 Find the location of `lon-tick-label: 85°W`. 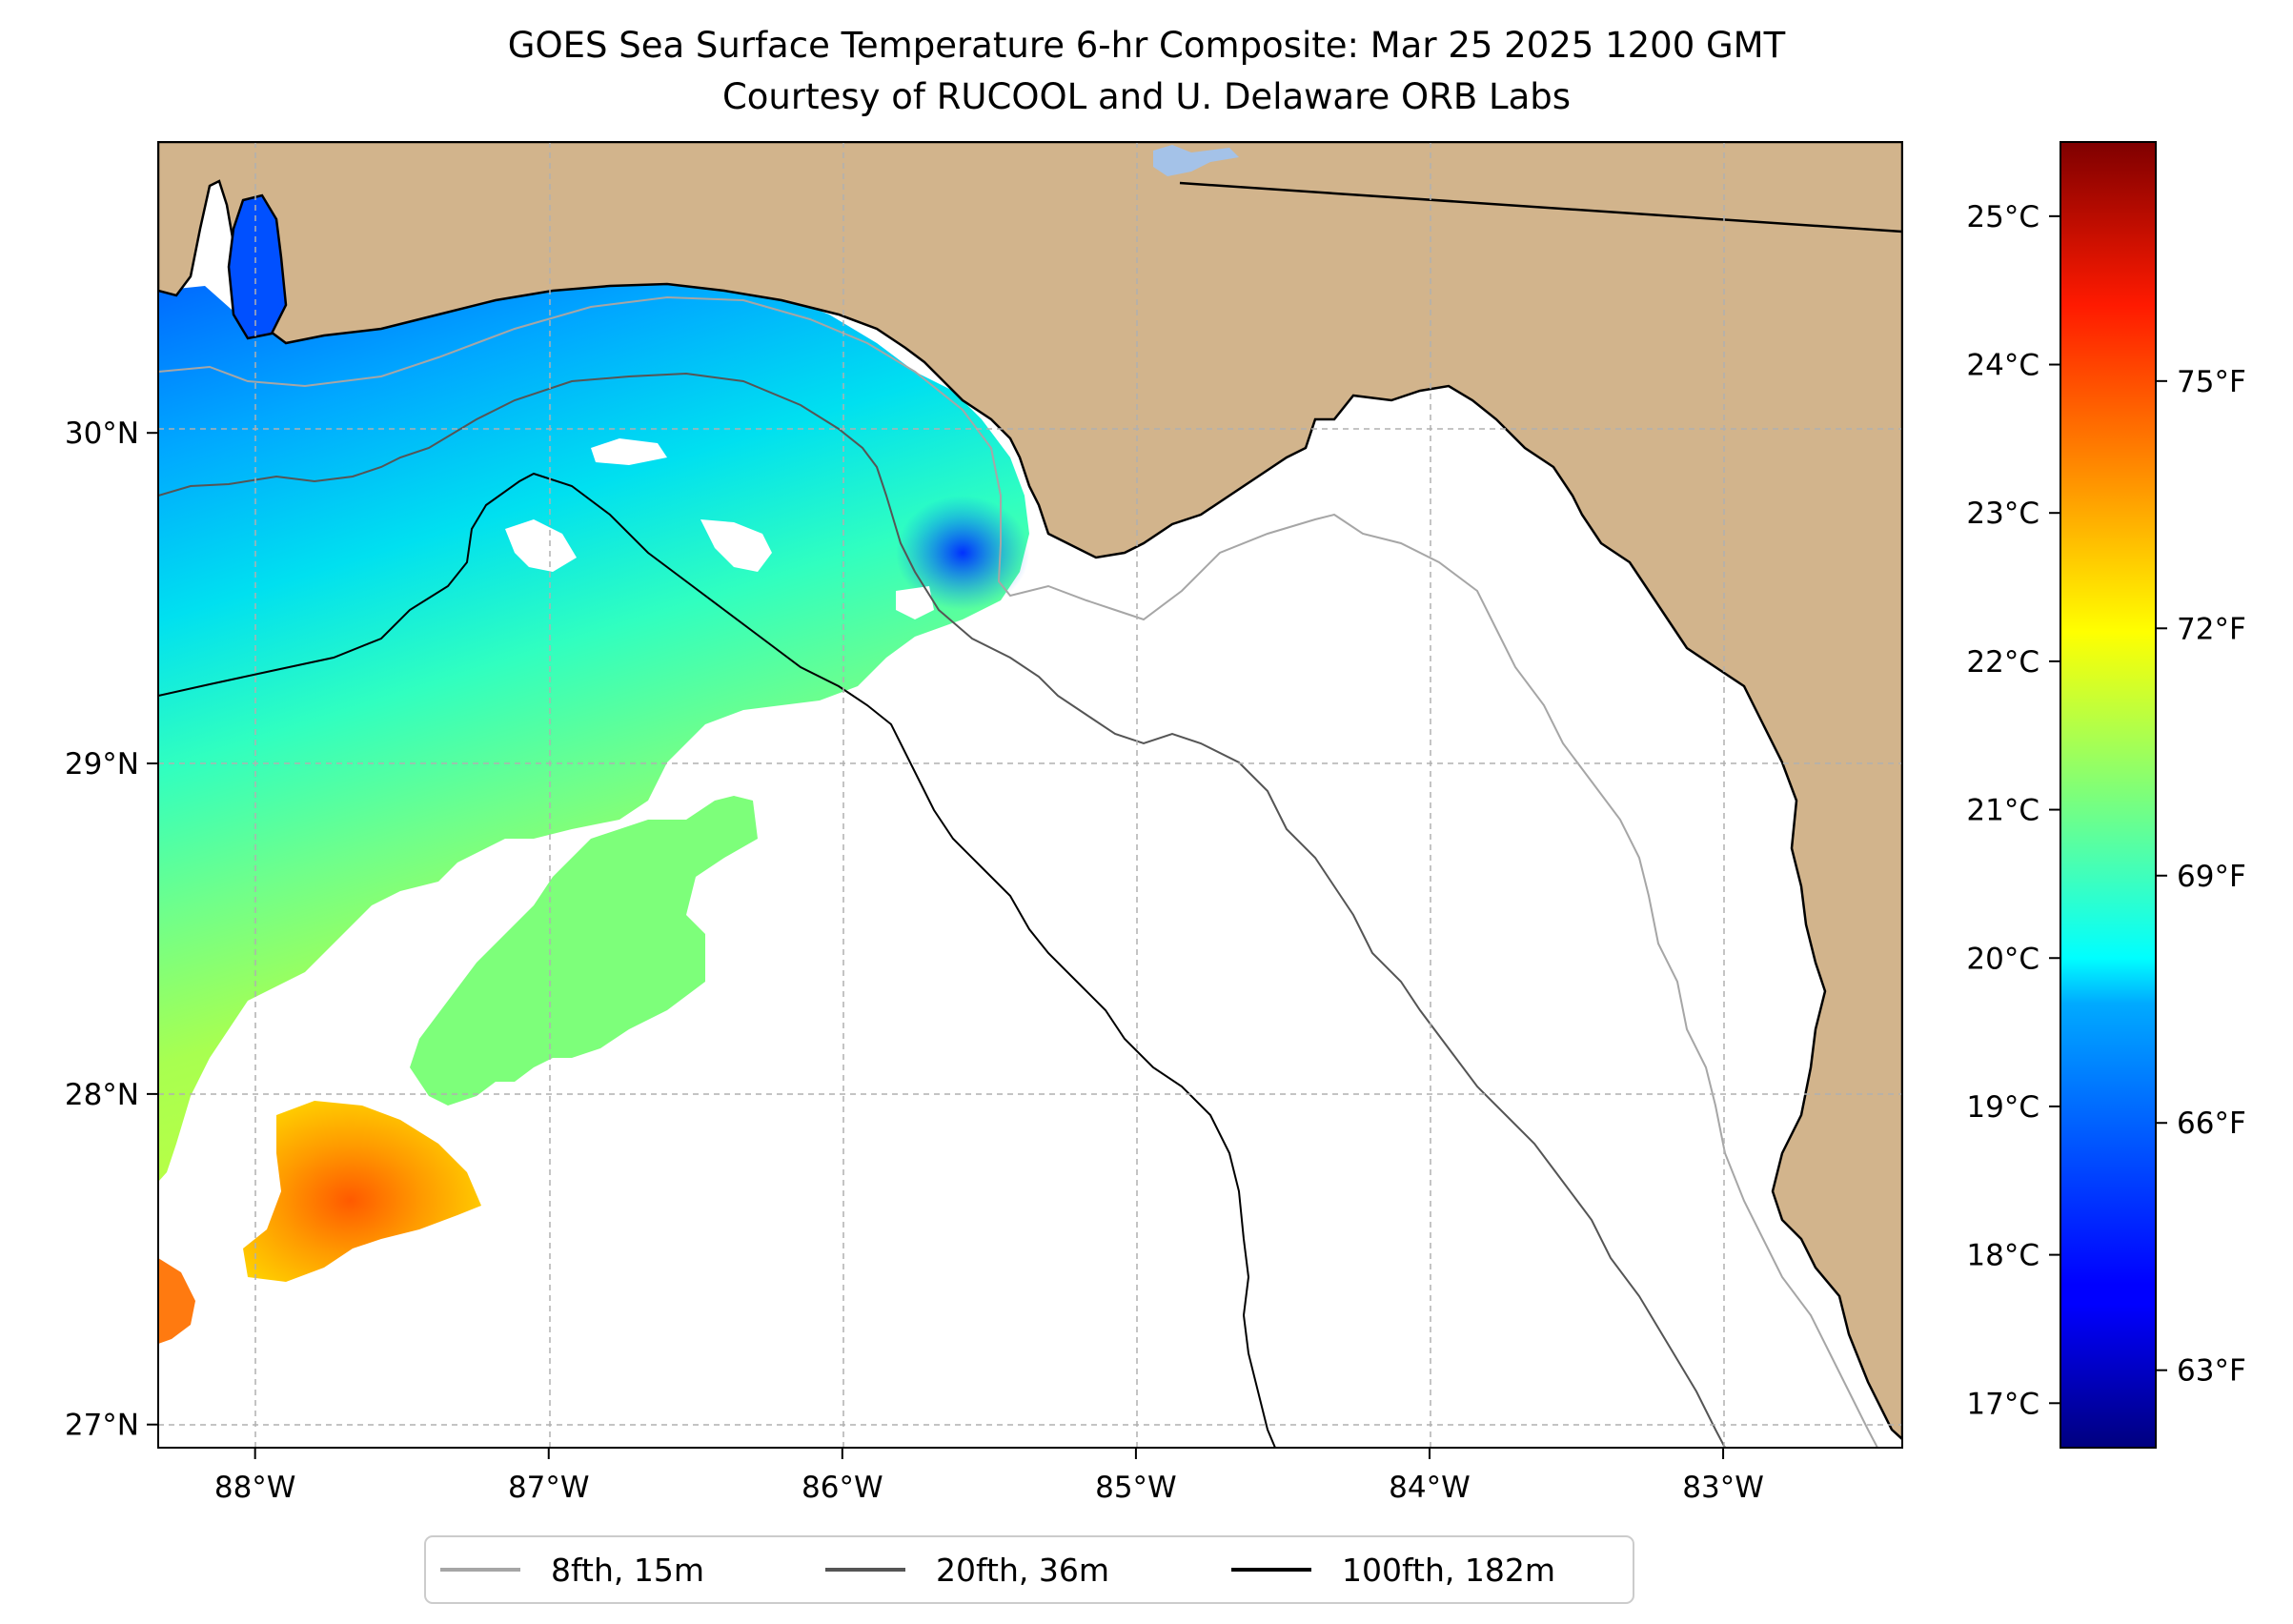

lon-tick-label: 85°W is located at coordinates (1136, 1488).